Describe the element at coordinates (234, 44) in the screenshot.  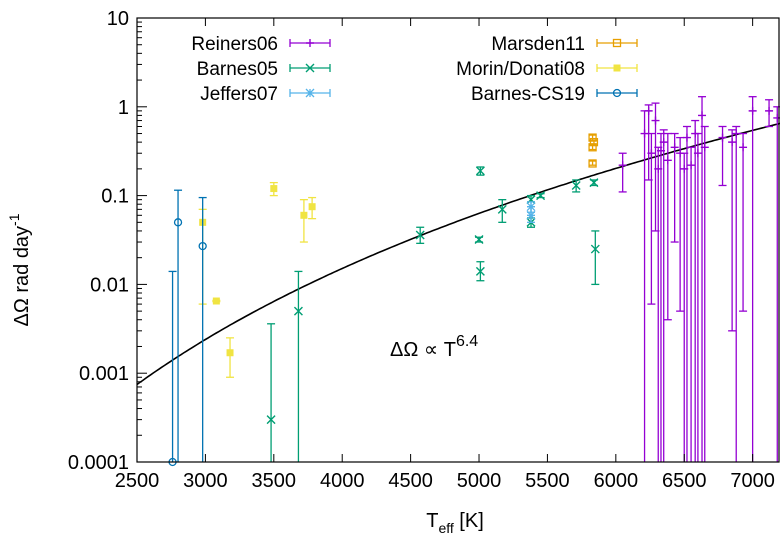
I see `legend-label: Reiners06` at that location.